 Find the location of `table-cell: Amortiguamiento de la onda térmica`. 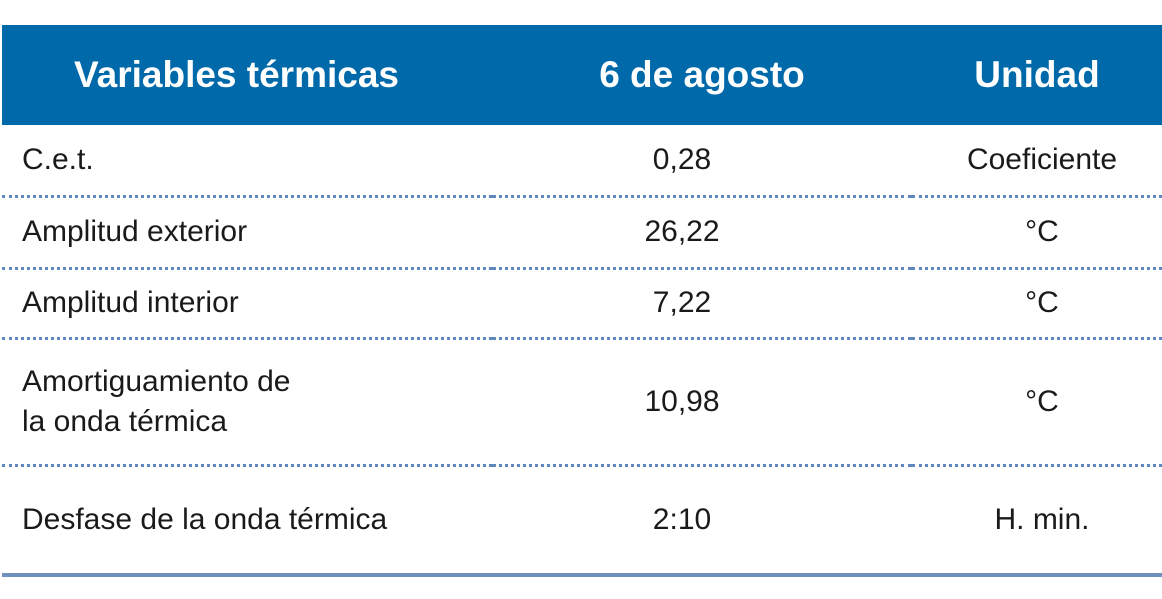

table-cell: Amortiguamiento de la onda térmica is located at coordinates (247, 401).